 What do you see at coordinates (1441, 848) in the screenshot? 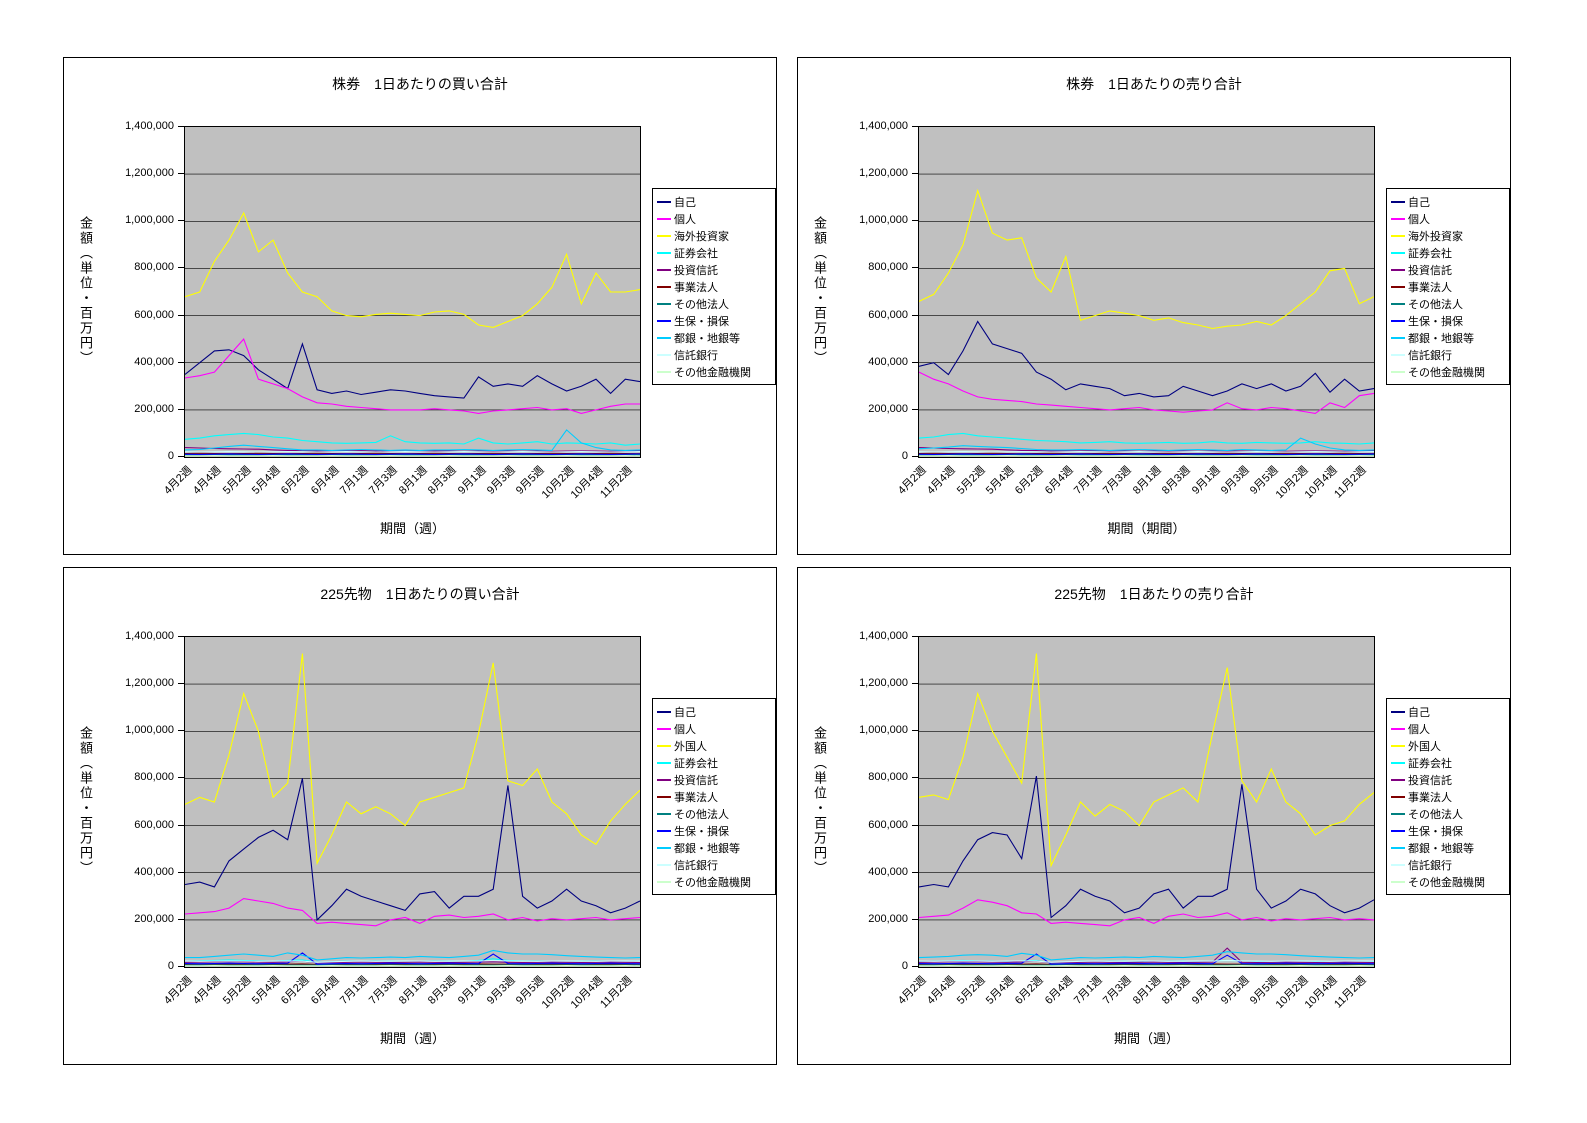
I see `legend-label: 都銀・地銀等` at bounding box center [1441, 848].